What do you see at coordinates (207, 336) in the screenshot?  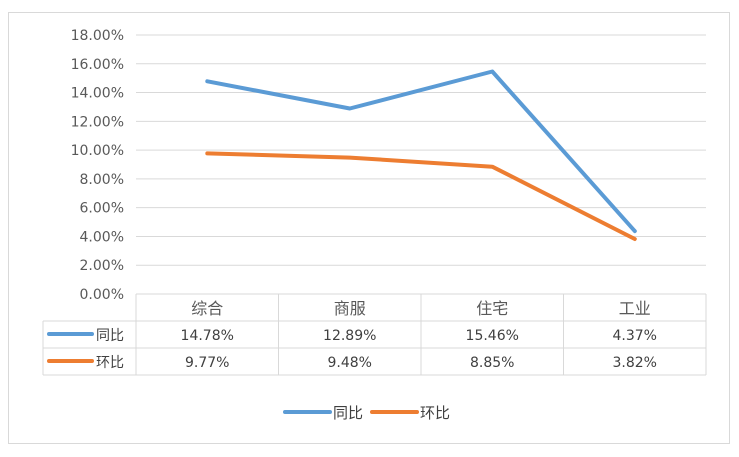 I see `table-cell-value: 14.78%` at bounding box center [207, 336].